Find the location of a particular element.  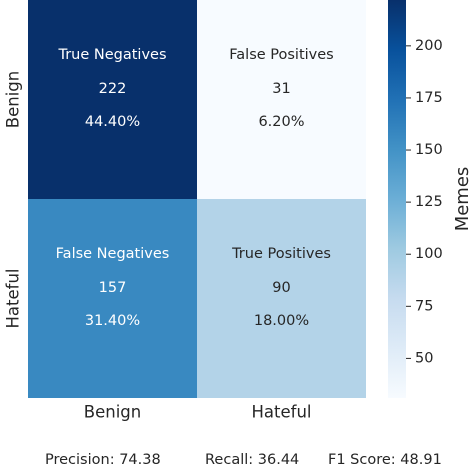

cell-label: False Negatives is located at coordinates (113, 254).